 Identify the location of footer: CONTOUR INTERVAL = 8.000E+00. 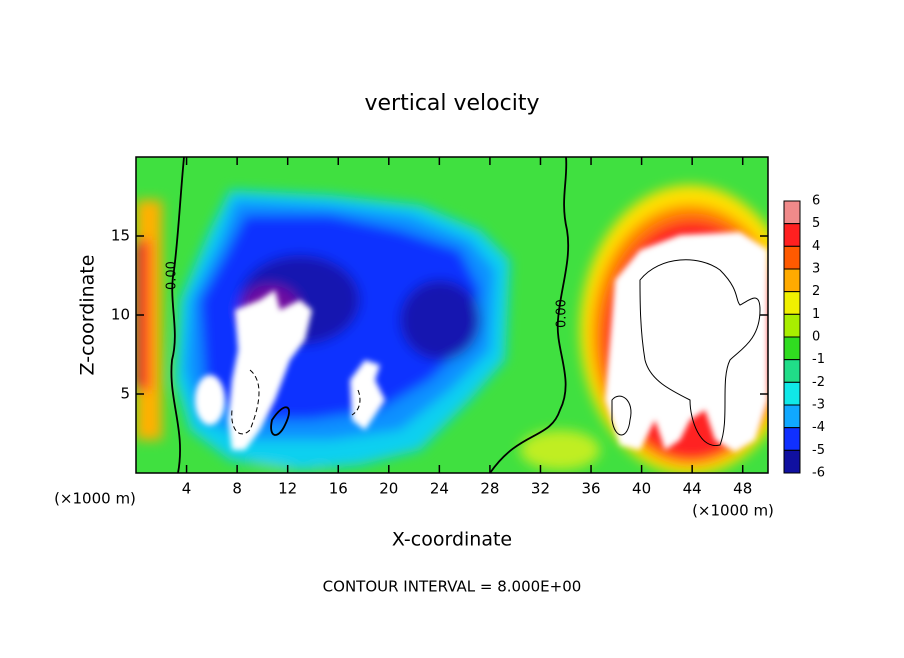
(452, 587).